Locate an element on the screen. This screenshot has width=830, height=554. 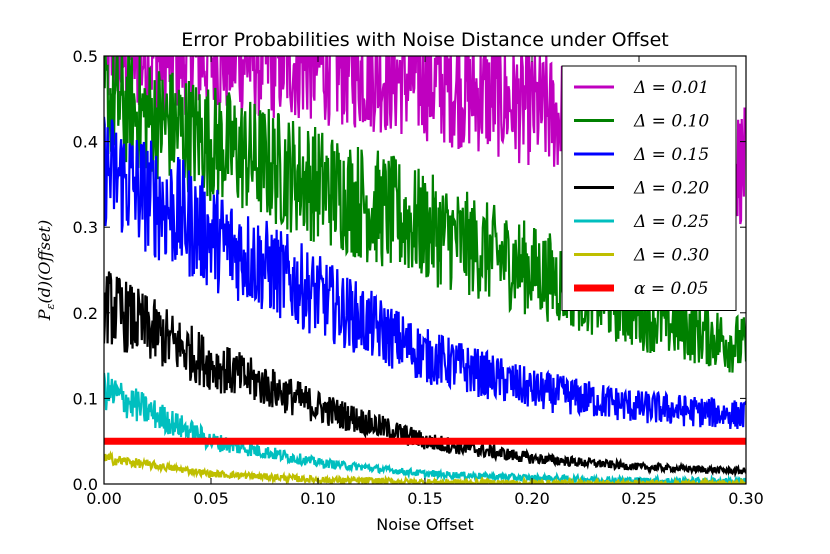
legend-label-6: Δ = 0.30 is located at coordinates (671, 256).